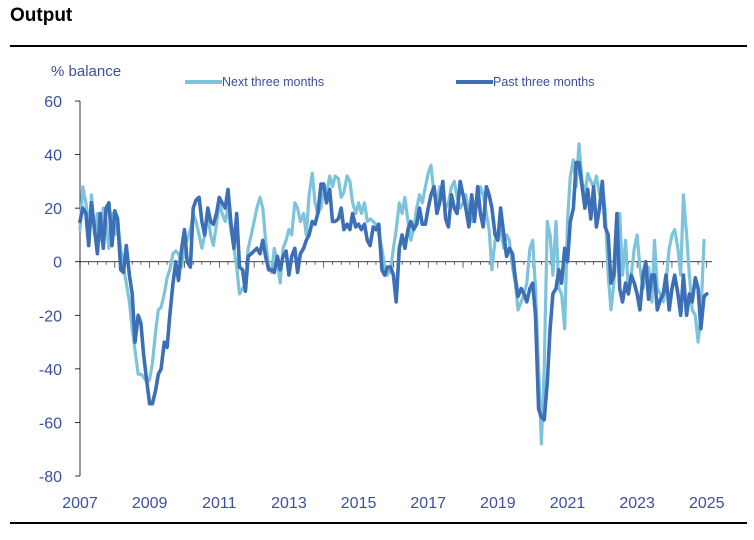 This screenshot has width=754, height=540. Describe the element at coordinates (219, 503) in the screenshot. I see `x-tick-label: 2011` at that location.